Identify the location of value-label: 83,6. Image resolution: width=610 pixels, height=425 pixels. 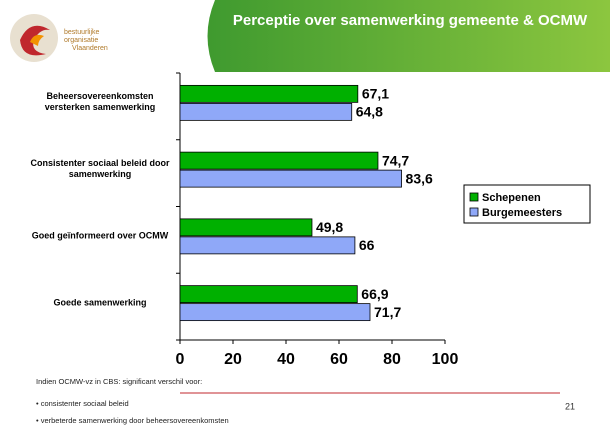
(419, 178).